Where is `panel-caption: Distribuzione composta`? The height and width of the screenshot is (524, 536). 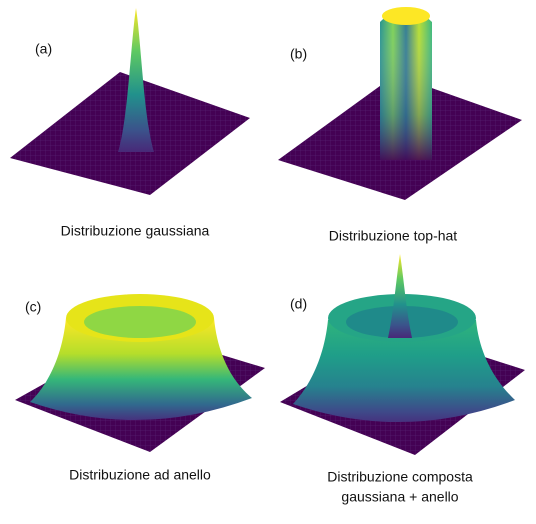
panel-caption: Distribuzione composta is located at coordinates (400, 477).